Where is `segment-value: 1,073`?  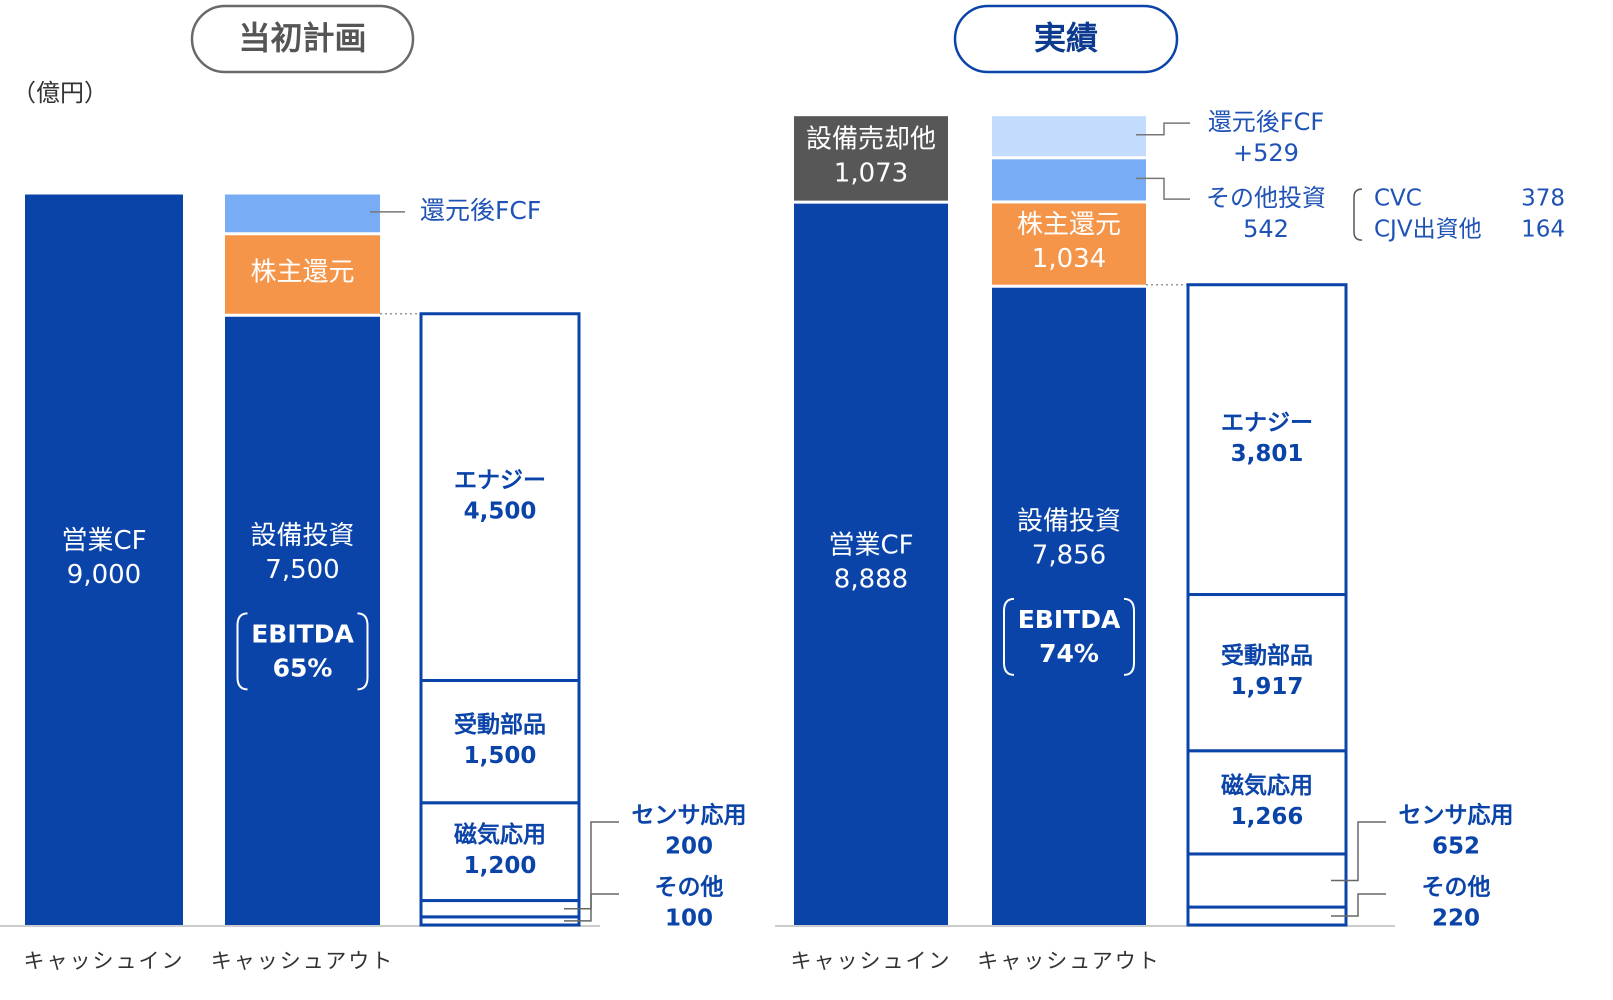
segment-value: 1,073 is located at coordinates (871, 173).